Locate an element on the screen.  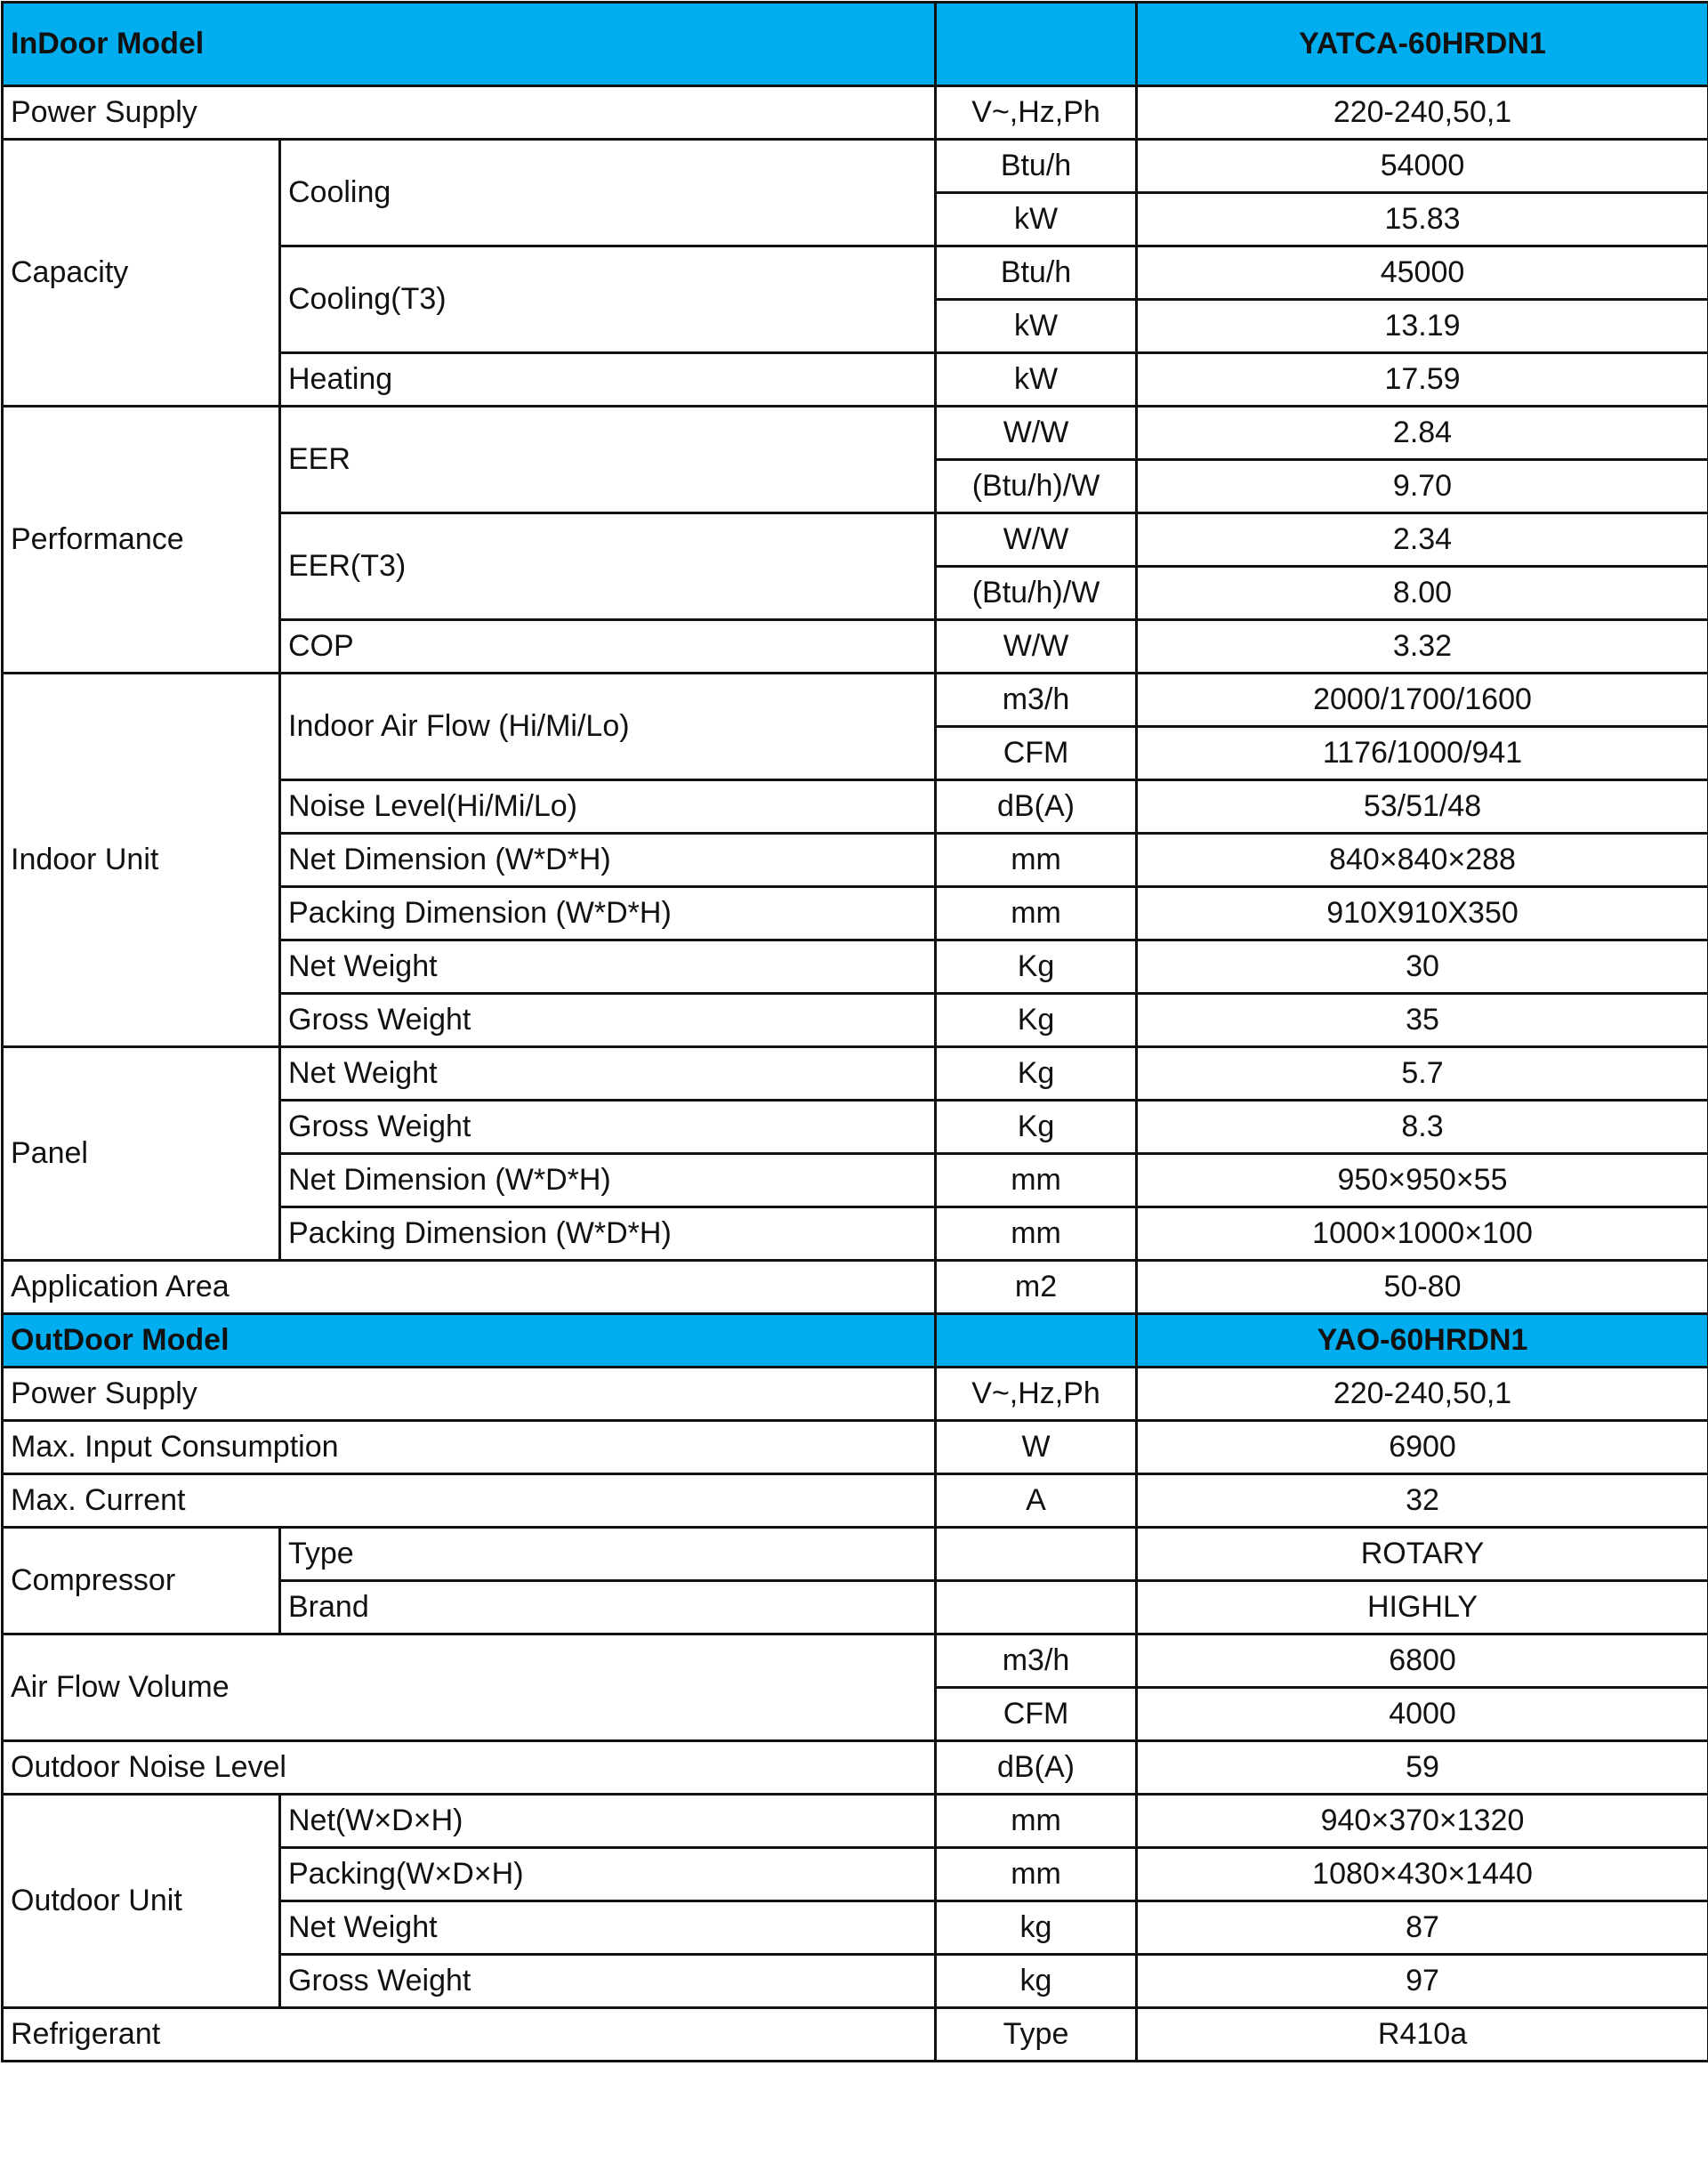
item-label: Type is located at coordinates (608, 1554).